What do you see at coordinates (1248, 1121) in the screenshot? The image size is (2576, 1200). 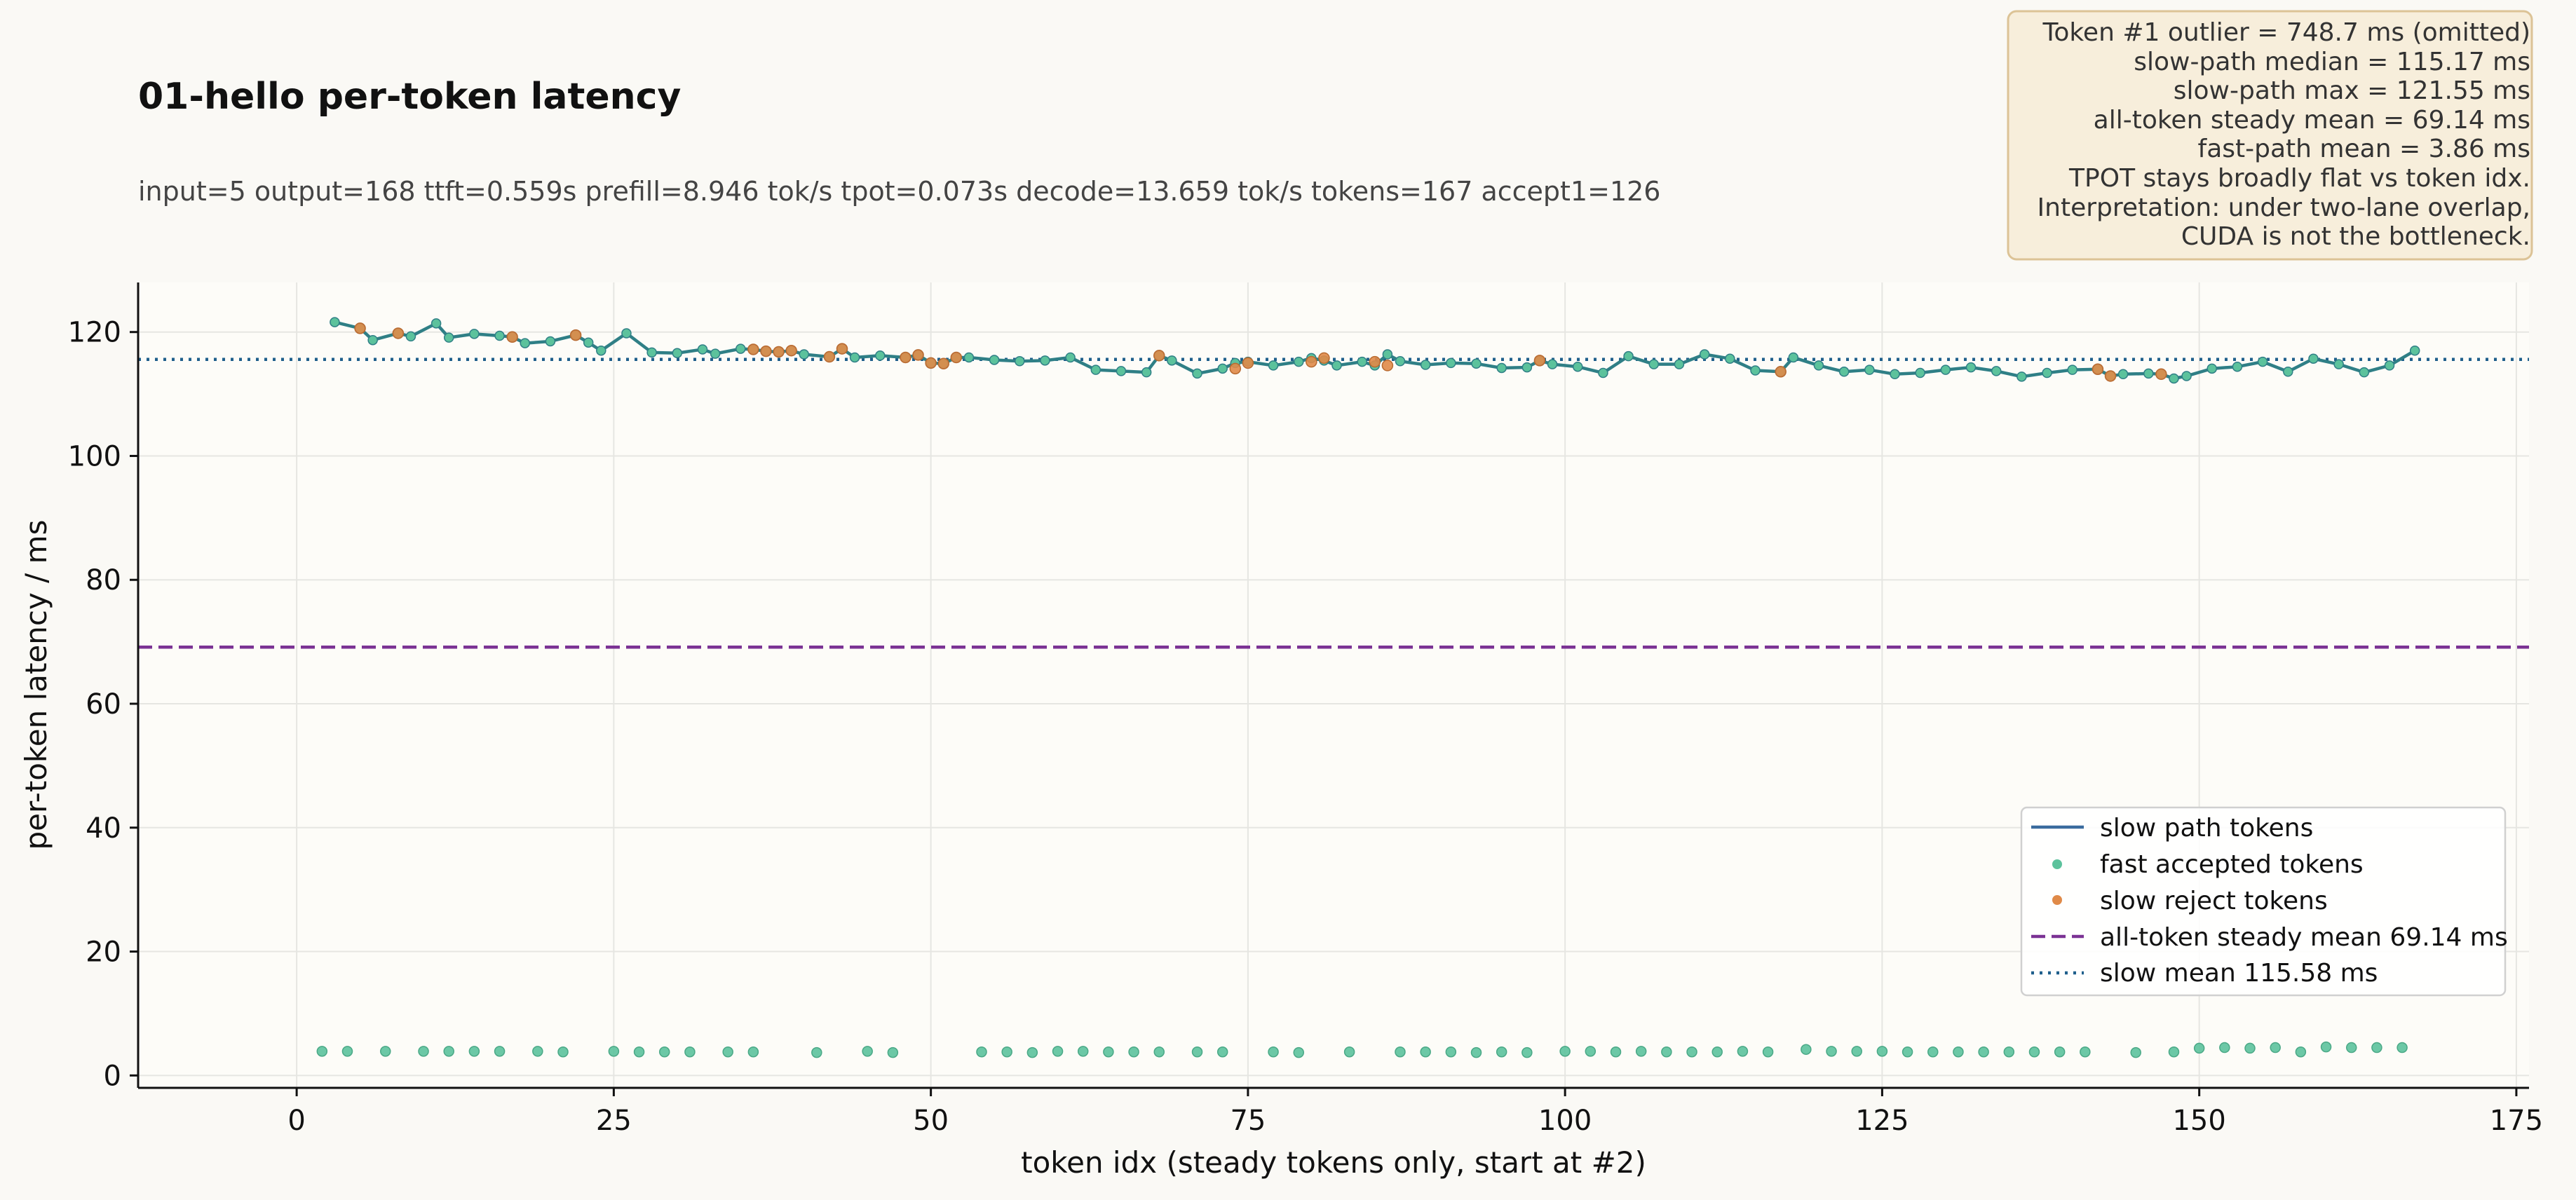 I see `x-tick-label: 75` at bounding box center [1248, 1121].